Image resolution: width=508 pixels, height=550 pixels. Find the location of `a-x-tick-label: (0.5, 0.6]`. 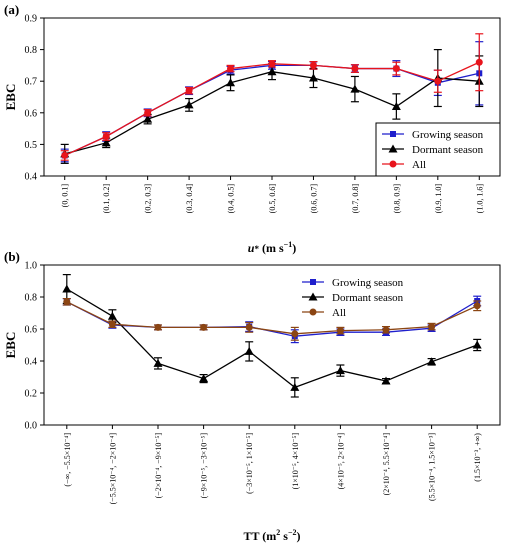

a-x-tick-label: (0.5, 0.6] is located at coordinates (272, 199).